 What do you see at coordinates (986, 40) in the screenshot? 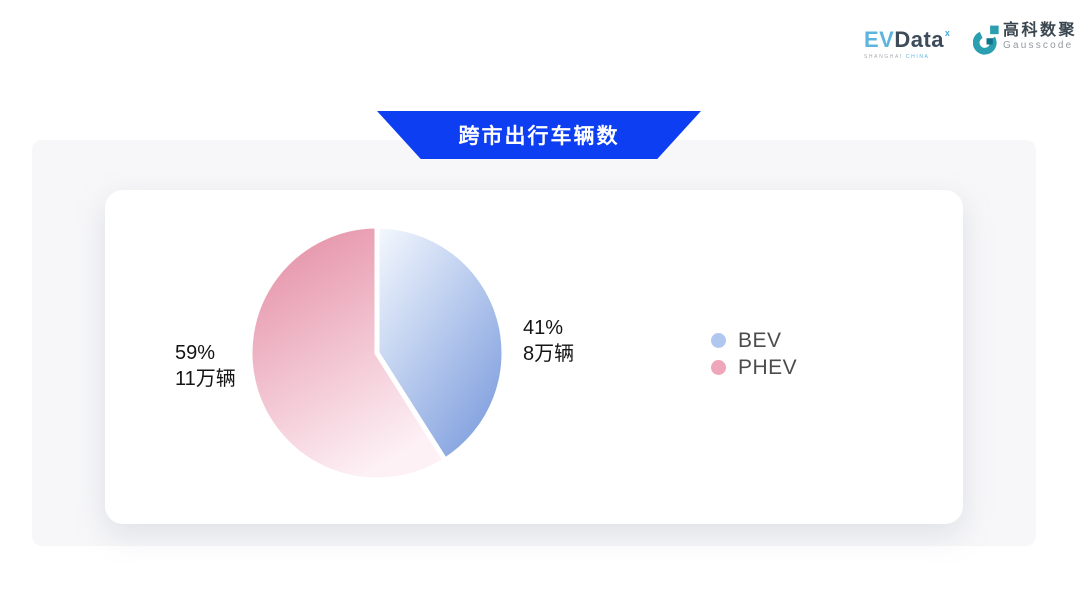
I see `gausscode-g-icon` at bounding box center [986, 40].